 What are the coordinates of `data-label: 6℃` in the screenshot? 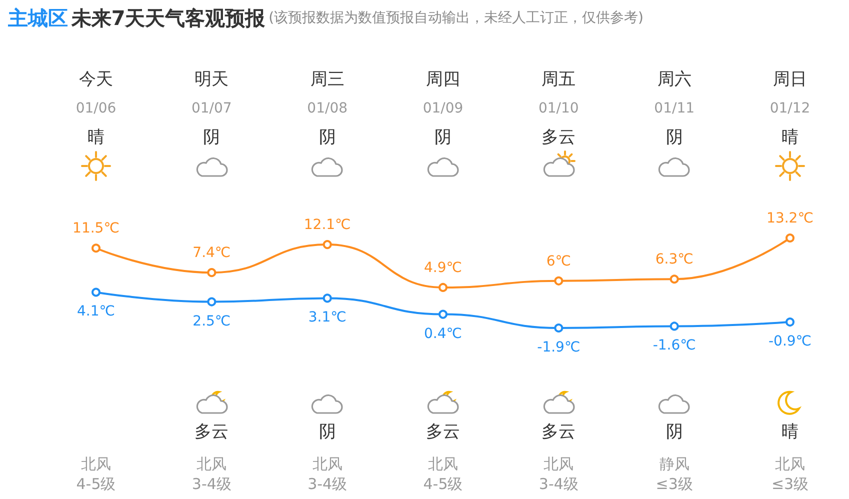 It's located at (558, 261).